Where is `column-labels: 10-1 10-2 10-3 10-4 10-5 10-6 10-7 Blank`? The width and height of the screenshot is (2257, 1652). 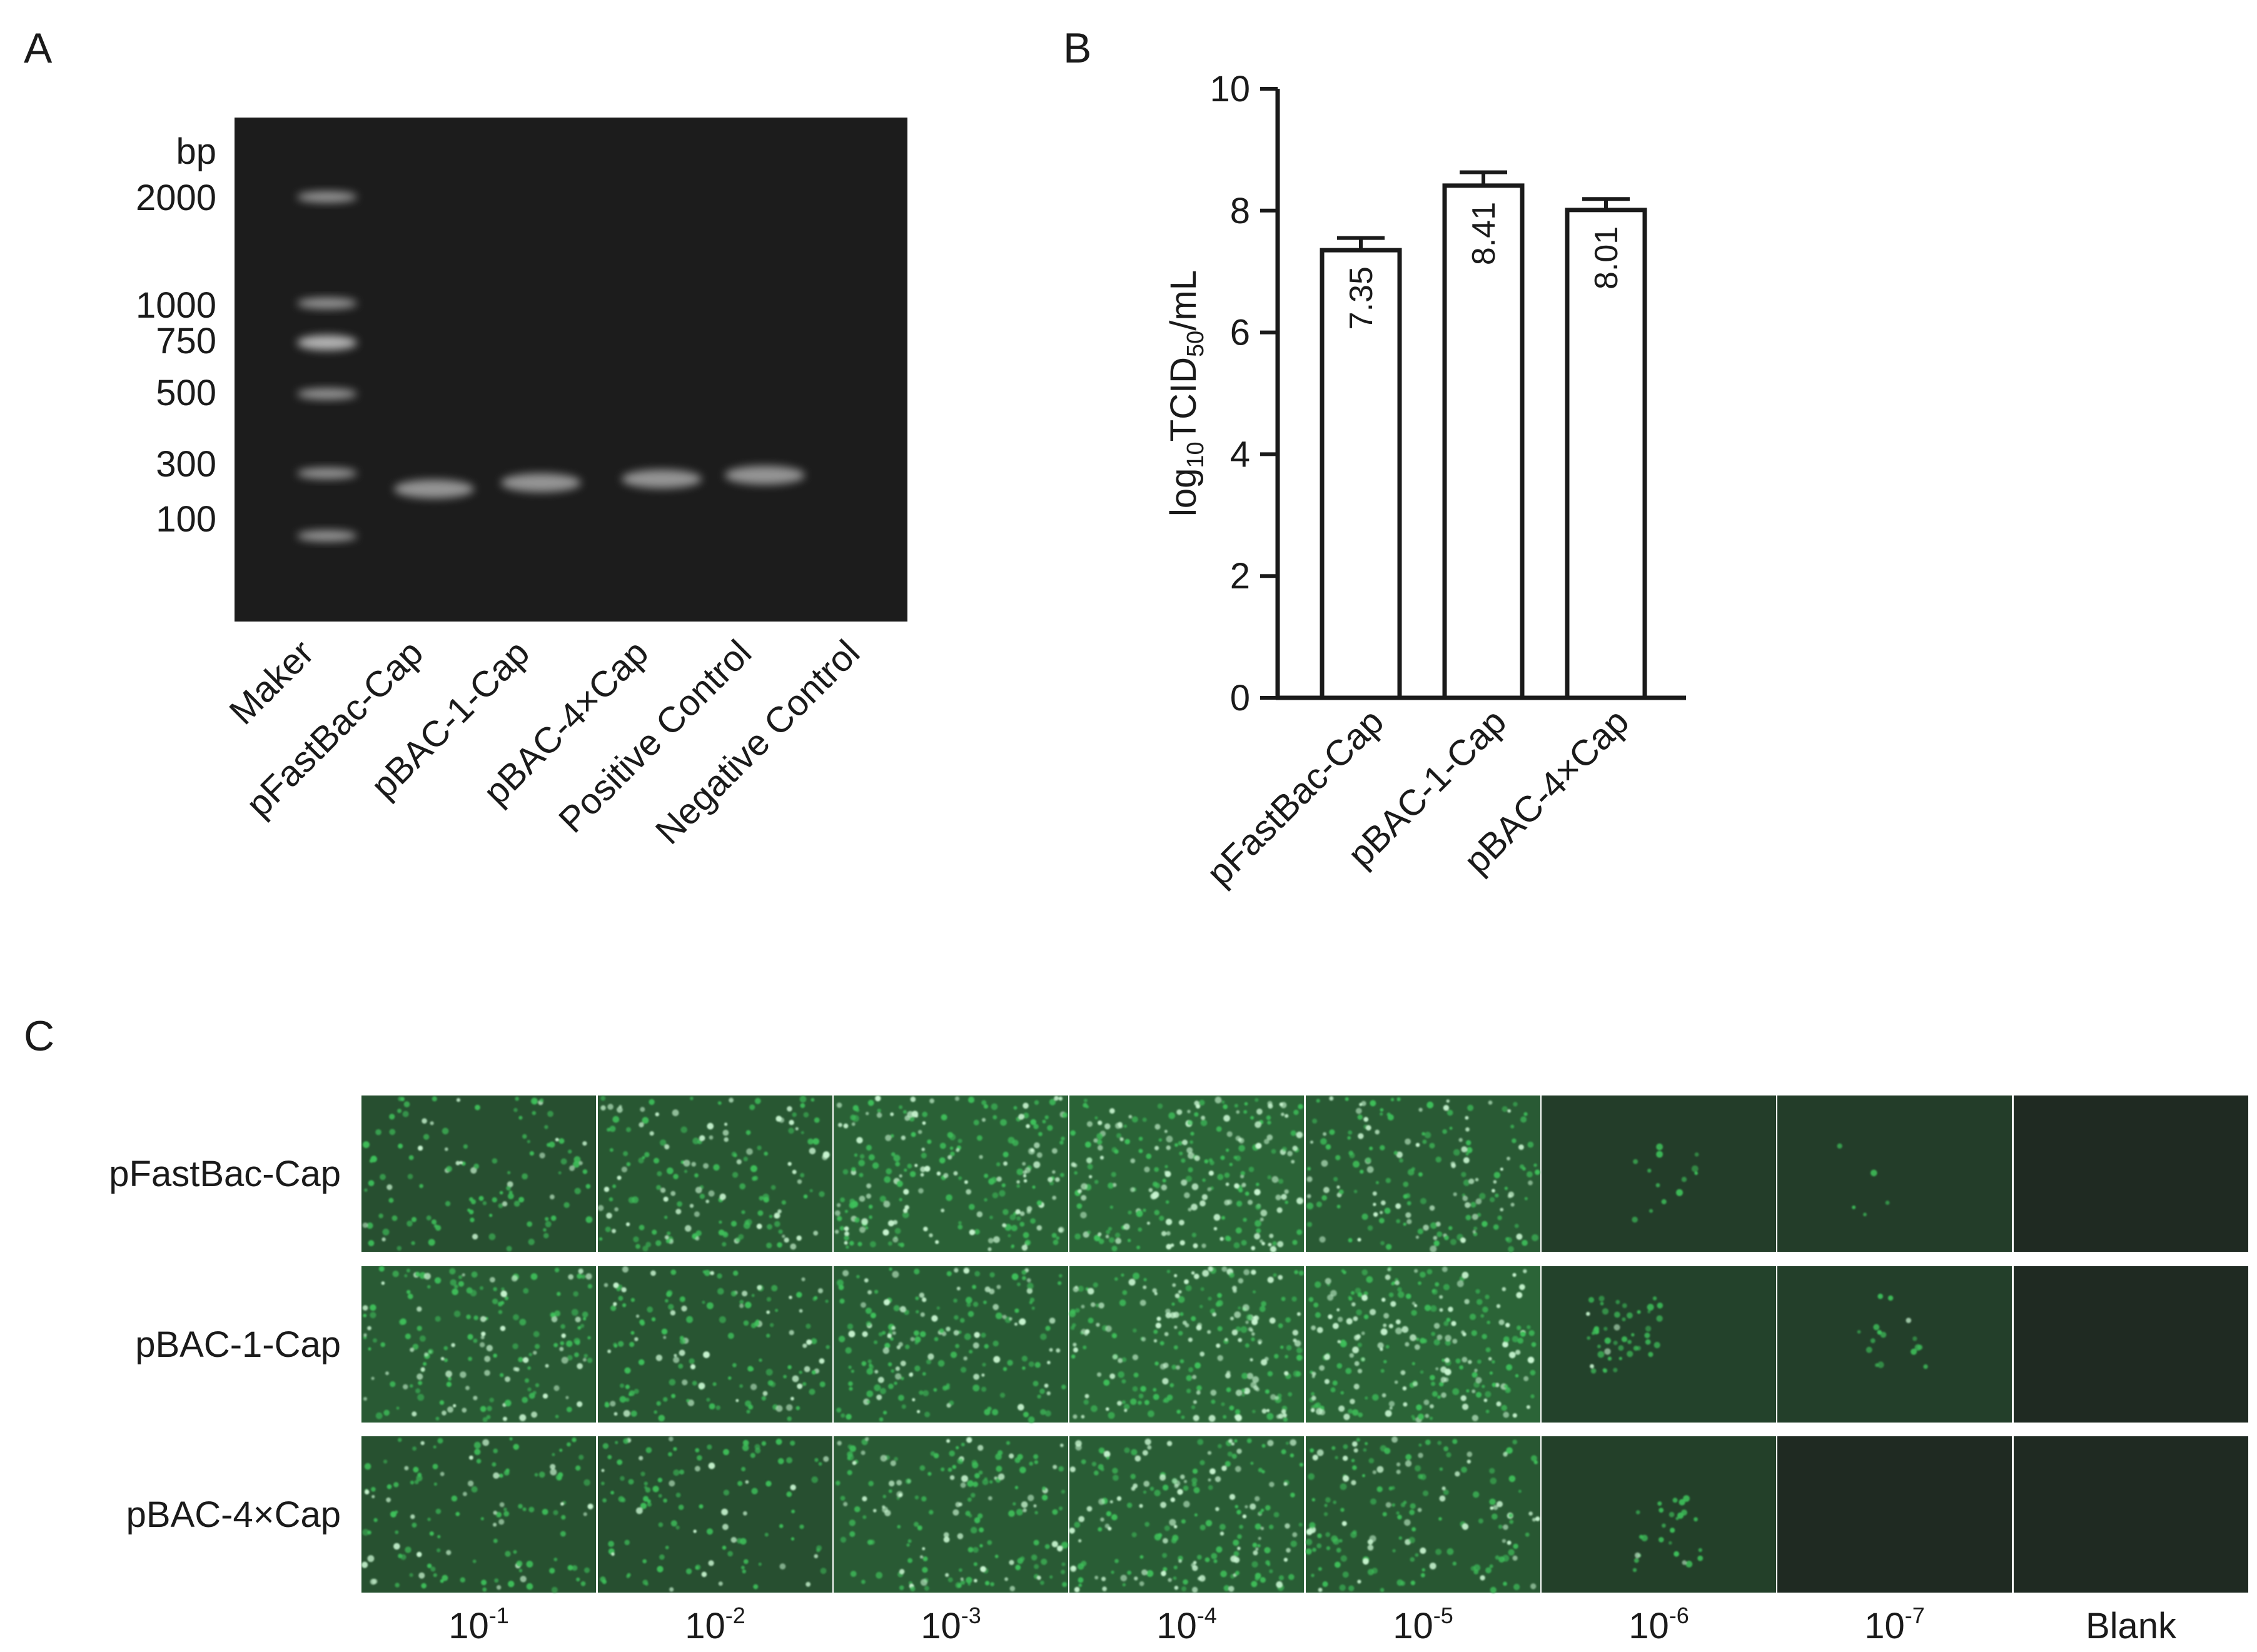
column-labels: 10-1 10-2 10-3 10-4 10-5 10-6 10-7 Blank is located at coordinates (1313, 1625).